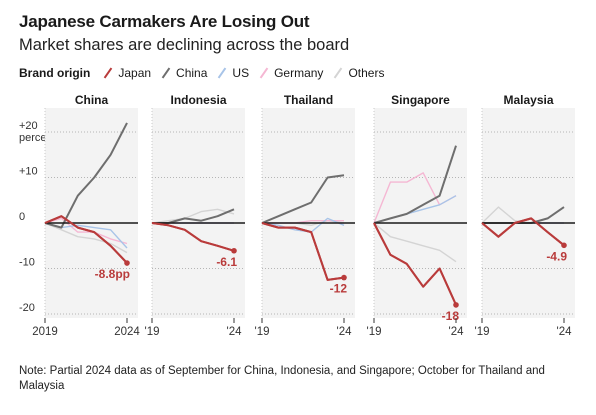  I want to click on legend-item-germany: Germany, so click(290, 73).